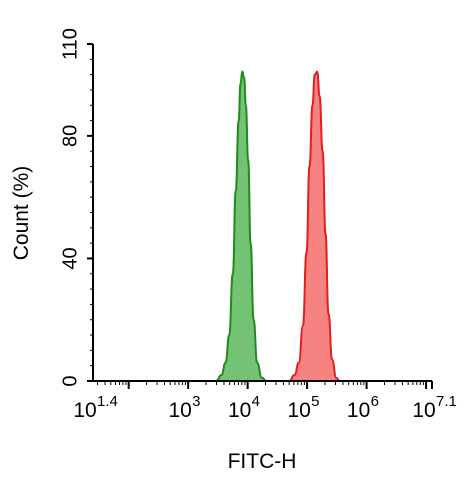 The image size is (476, 479). Describe the element at coordinates (107, 401) in the screenshot. I see `x-tick-exponent-0: 1.4` at that location.